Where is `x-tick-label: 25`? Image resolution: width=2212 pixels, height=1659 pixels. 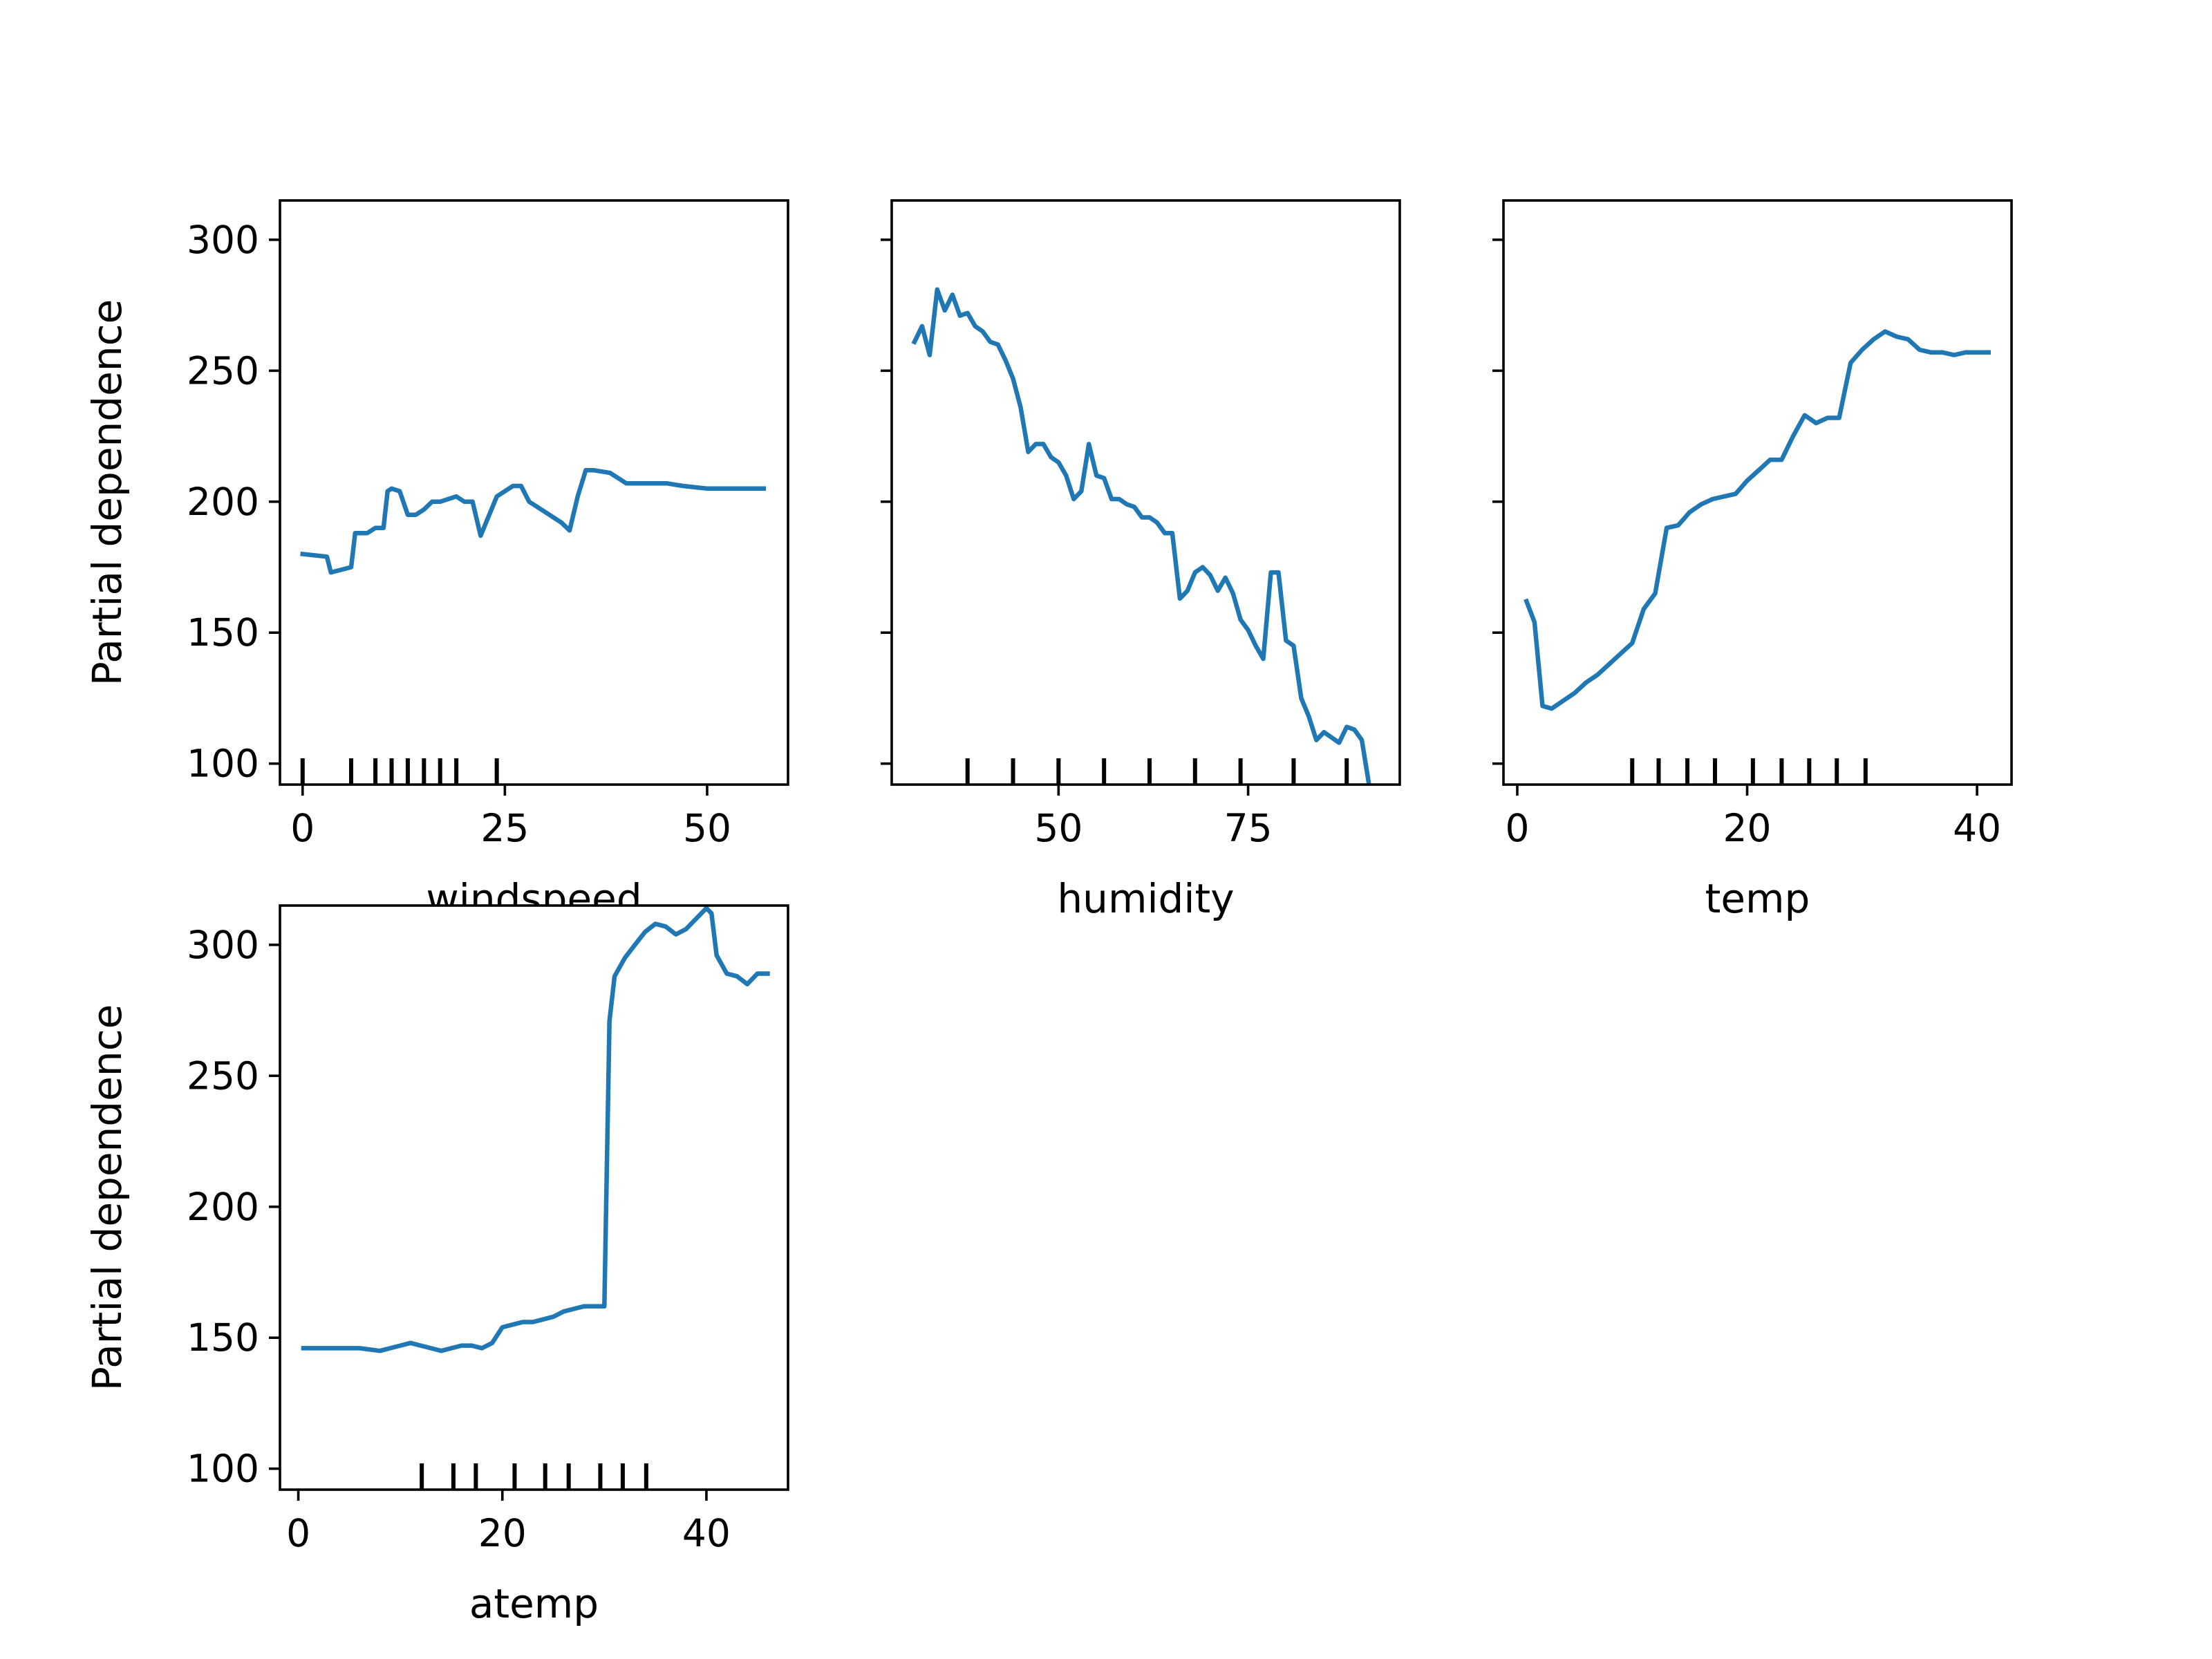
x-tick-label: 25 is located at coordinates (504, 828).